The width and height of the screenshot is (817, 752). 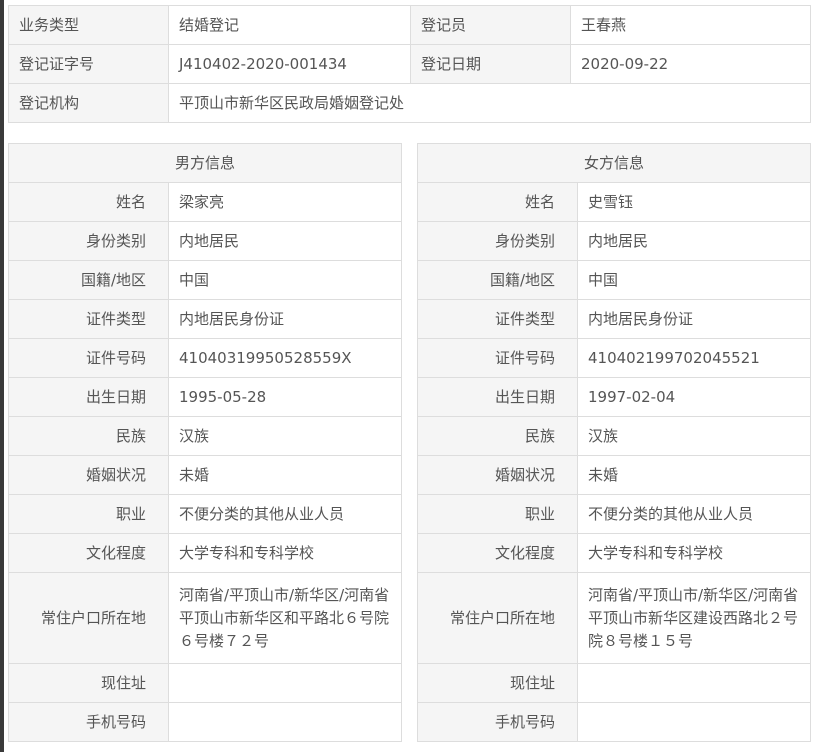 I want to click on table-row: 登记机构 平顶山市新华区民政局婚姻登记处, so click(x=409, y=103).